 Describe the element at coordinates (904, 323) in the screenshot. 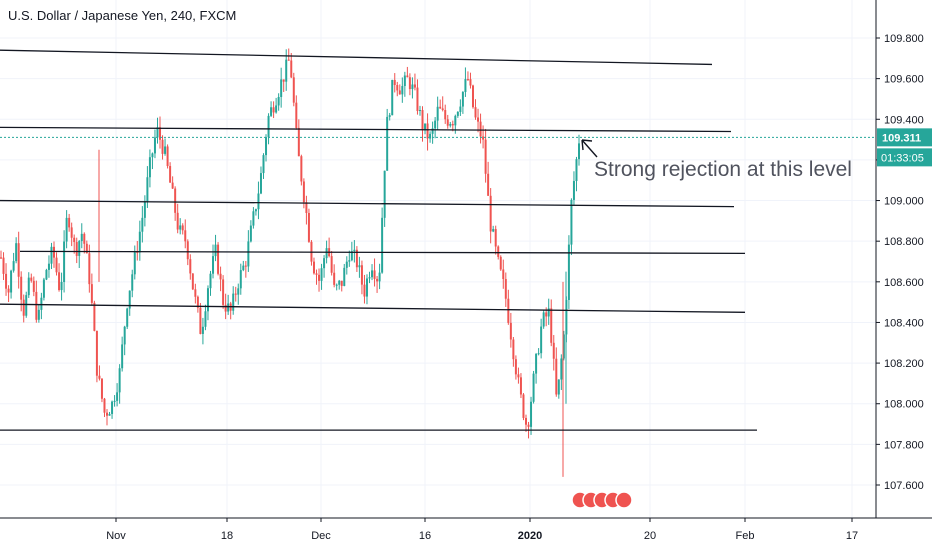

I see `y-tick-label: 108.400` at that location.